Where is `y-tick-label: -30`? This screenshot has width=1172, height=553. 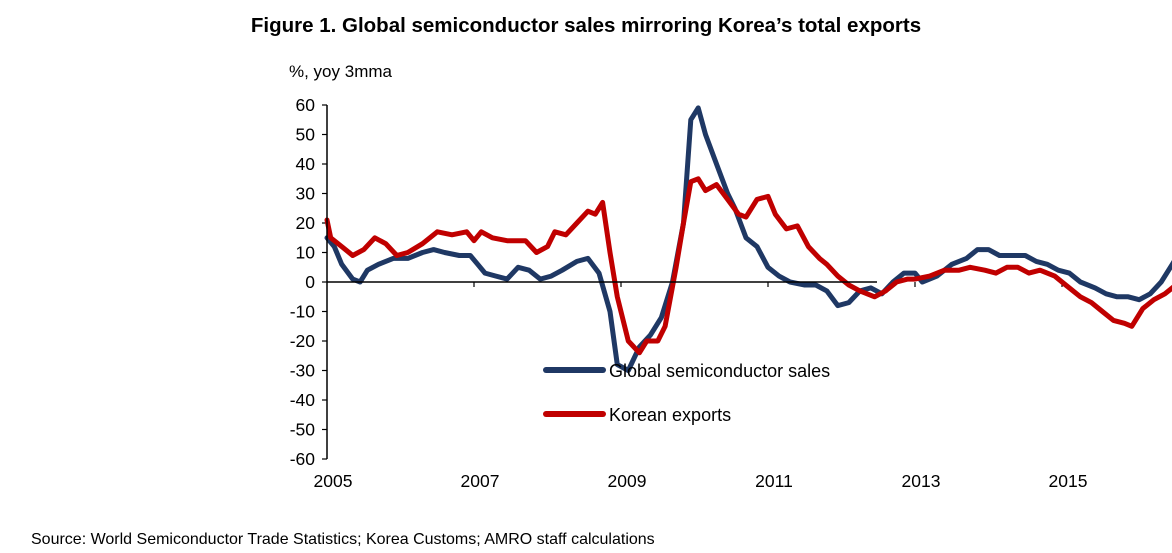 y-tick-label: -30 is located at coordinates (303, 371).